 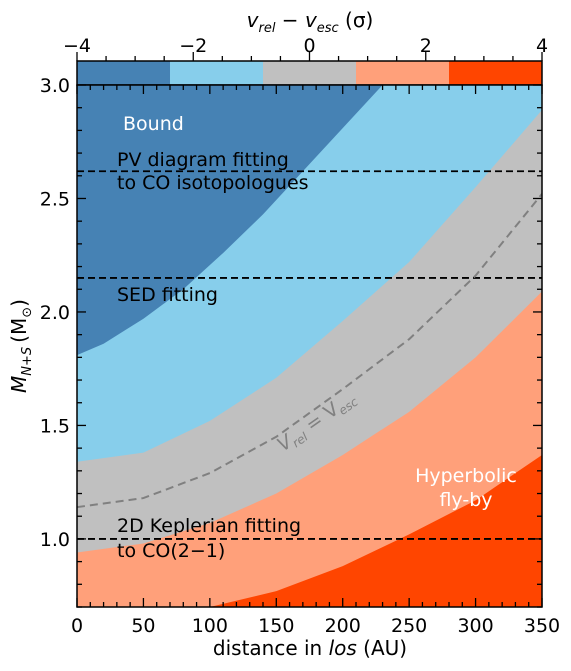 I want to click on keplerian-fit-label-line1: 2D Keplerian fitting, so click(x=209, y=526).